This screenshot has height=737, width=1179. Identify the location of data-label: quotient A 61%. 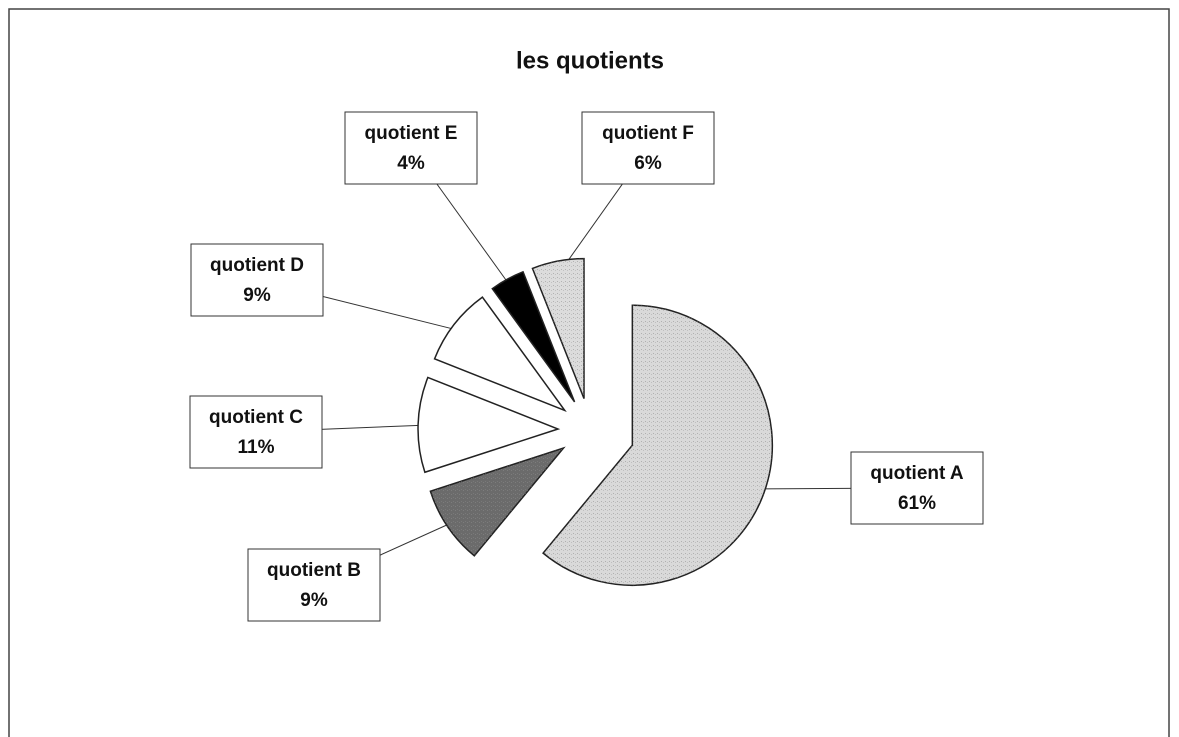
(917, 488).